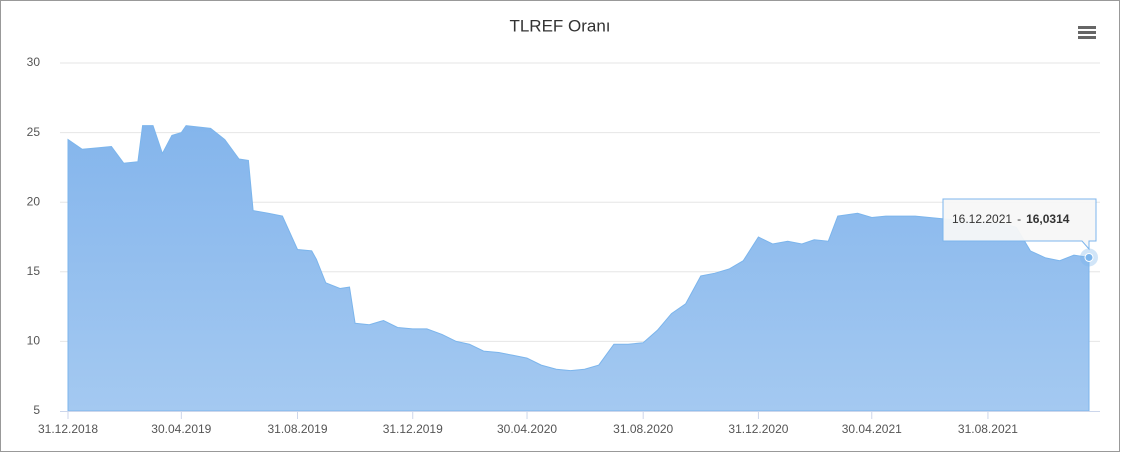 The width and height of the screenshot is (1121, 453). I want to click on x-tick-label: 31.08.2020, so click(643, 429).